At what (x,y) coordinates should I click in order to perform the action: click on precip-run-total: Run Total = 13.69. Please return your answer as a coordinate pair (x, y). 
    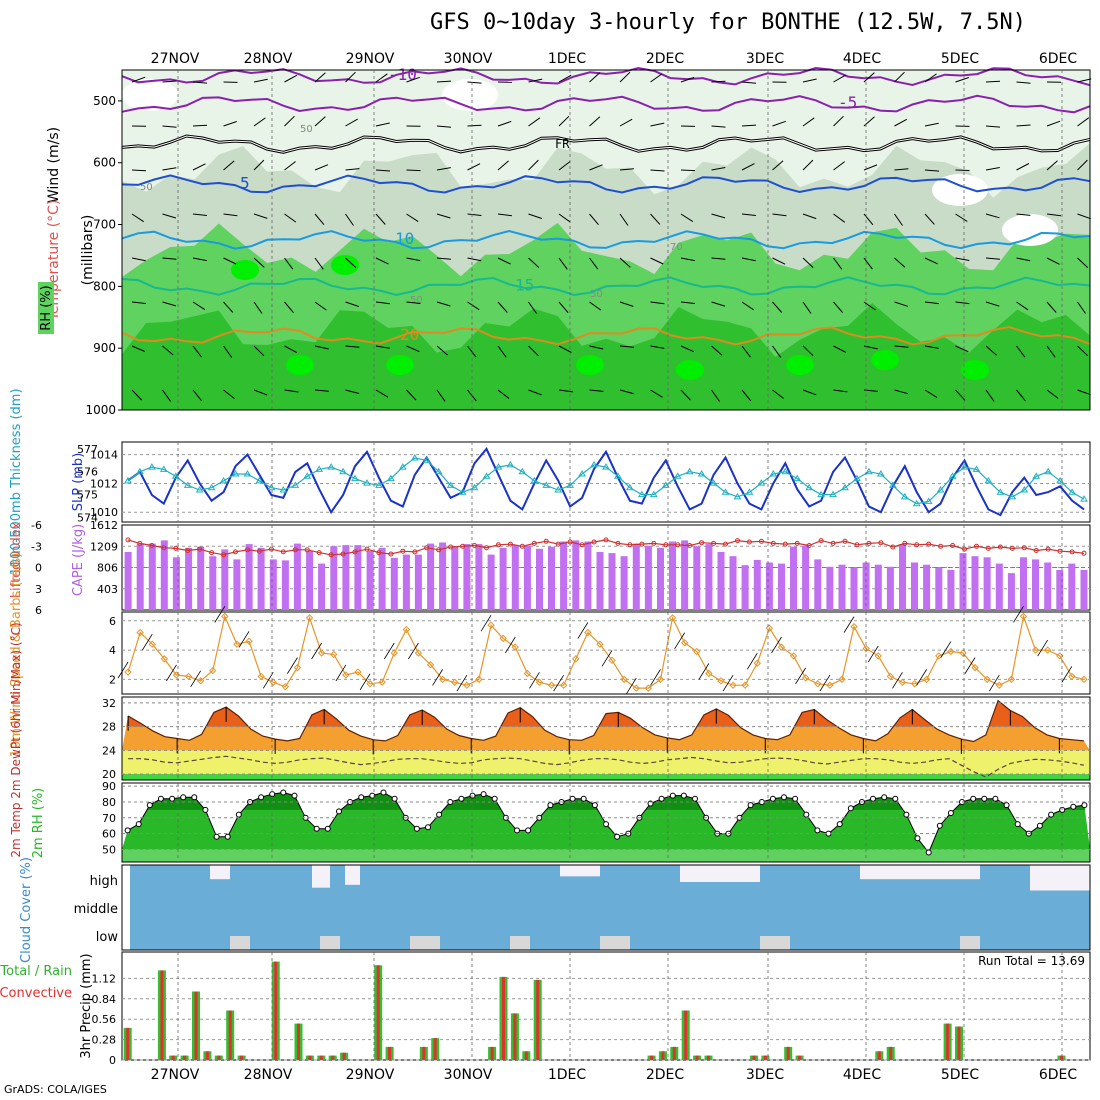
    Looking at the image, I should click on (1031, 961).